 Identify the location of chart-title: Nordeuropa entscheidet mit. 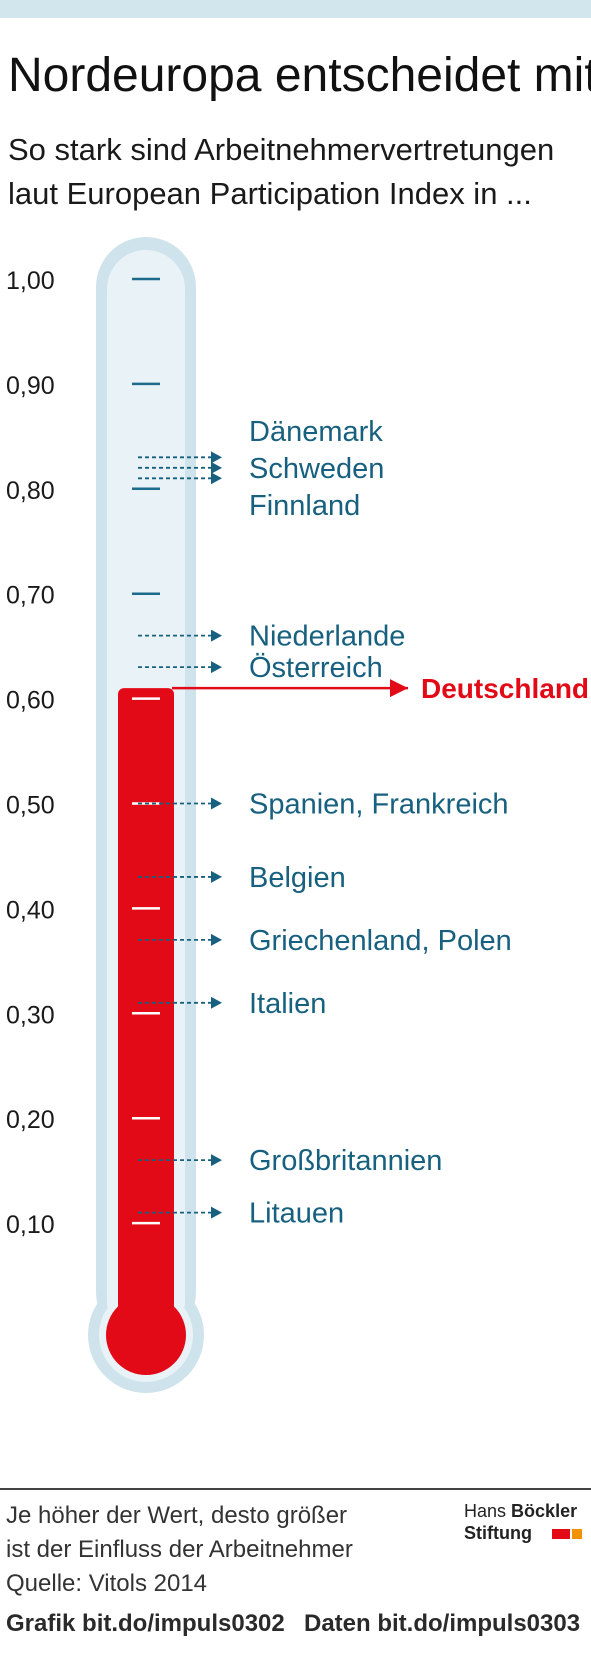
(299, 75).